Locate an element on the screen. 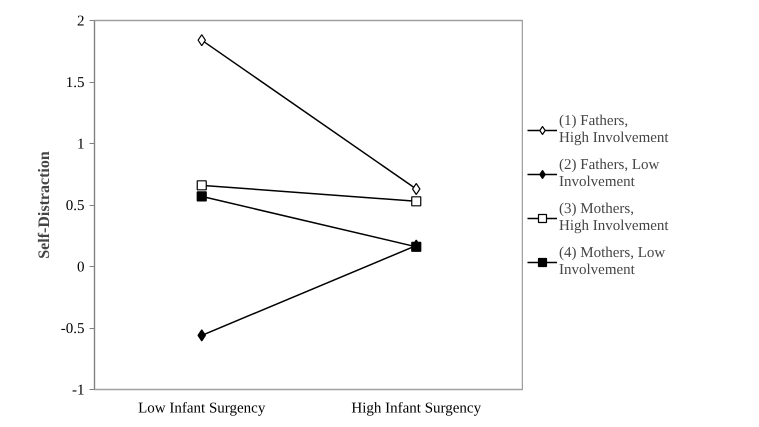 The height and width of the screenshot is (427, 759). y-tick-label: 2 is located at coordinates (80, 22).